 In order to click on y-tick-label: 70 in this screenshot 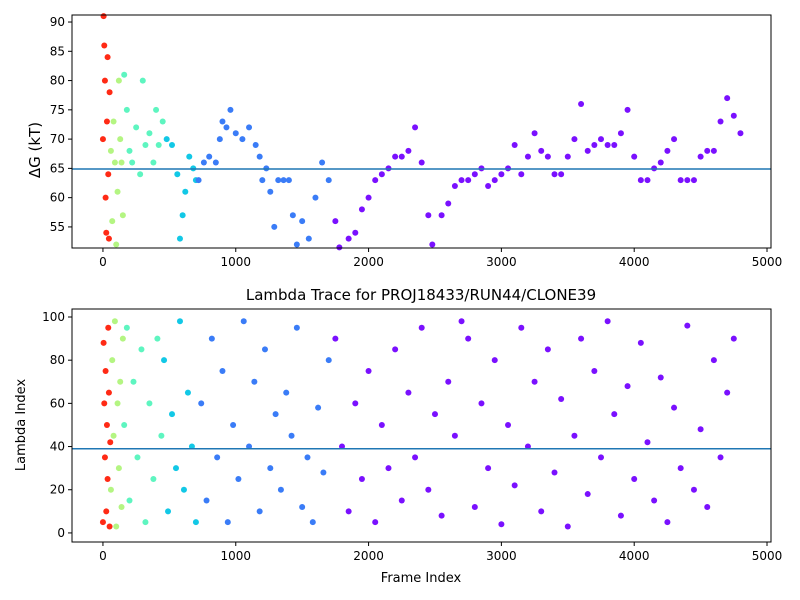, I will do `click(57, 139)`.